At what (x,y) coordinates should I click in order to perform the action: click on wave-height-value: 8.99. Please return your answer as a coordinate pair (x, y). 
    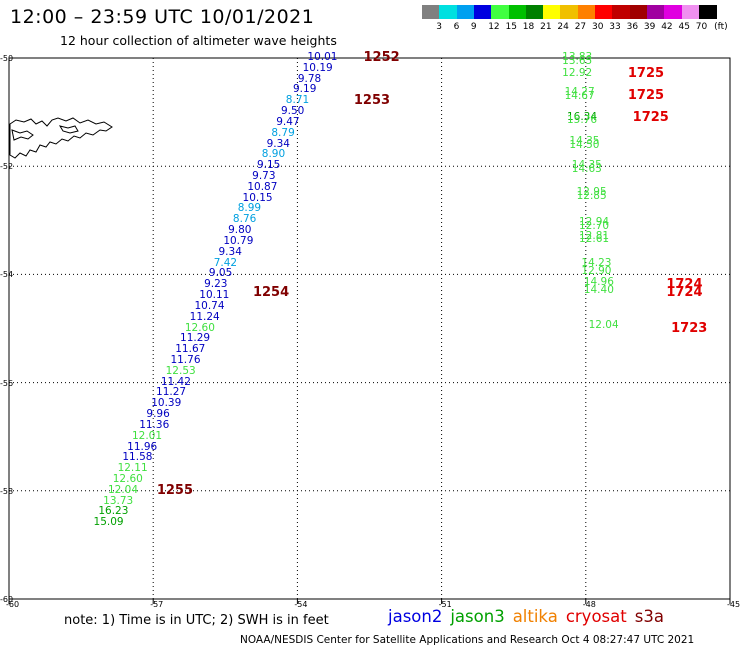
    Looking at the image, I should click on (249, 208).